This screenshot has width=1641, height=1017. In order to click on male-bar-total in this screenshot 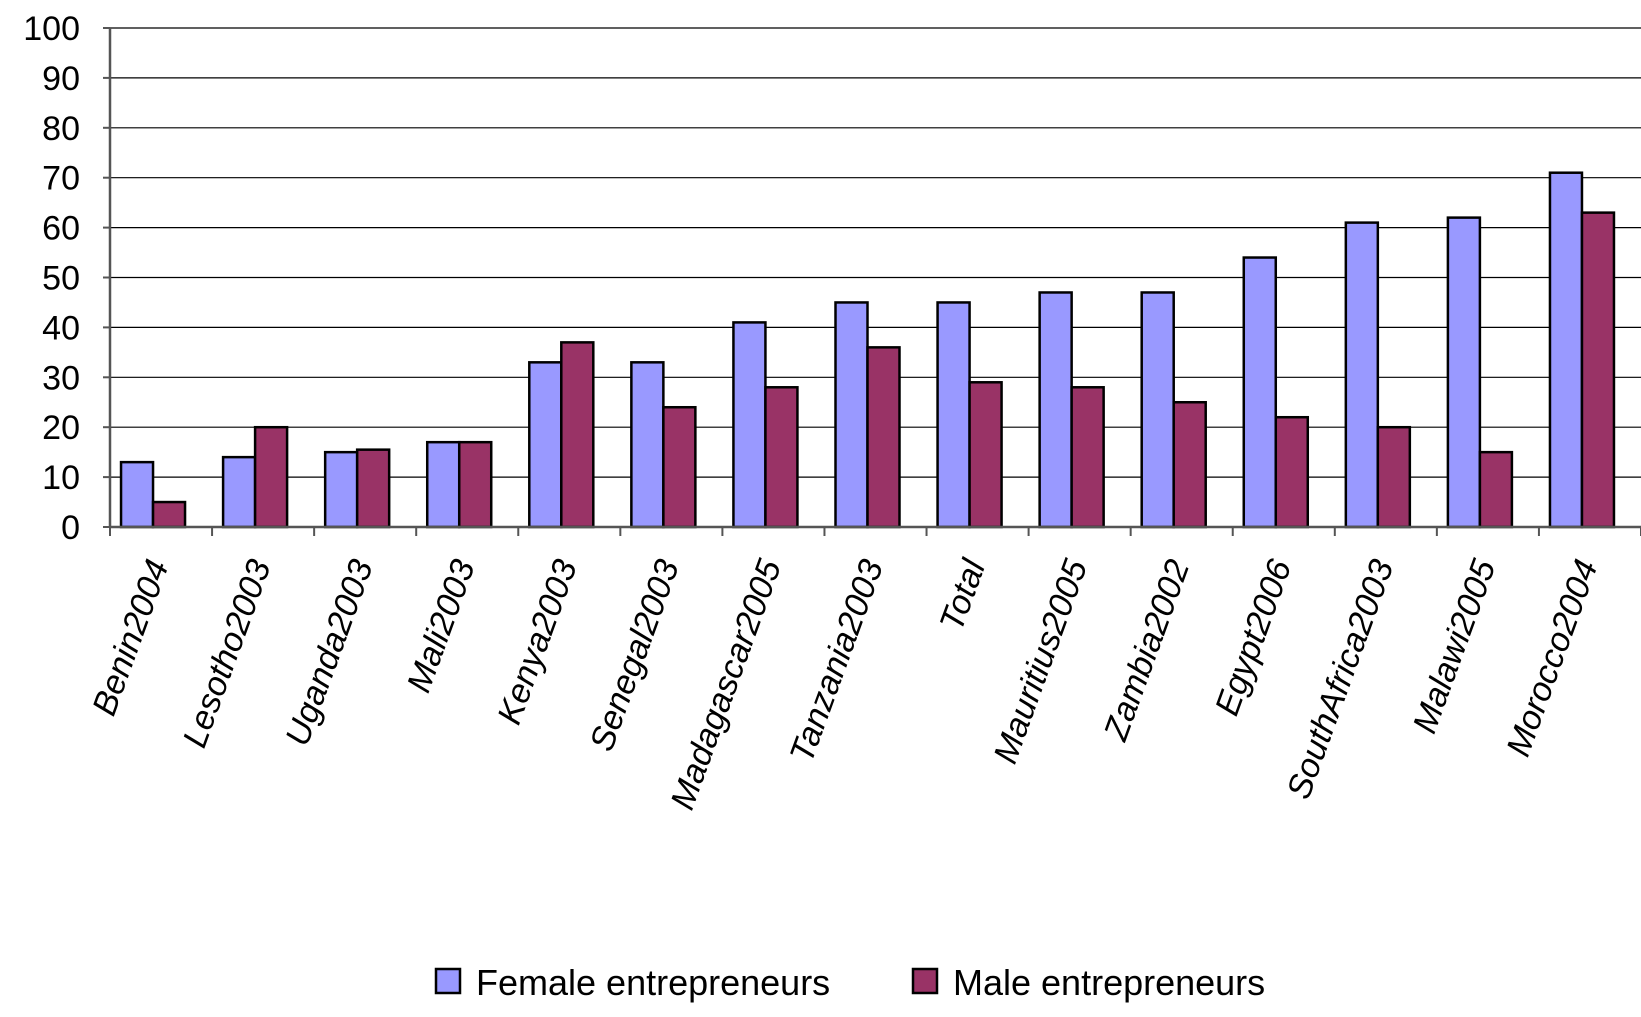, I will do `click(985, 455)`.